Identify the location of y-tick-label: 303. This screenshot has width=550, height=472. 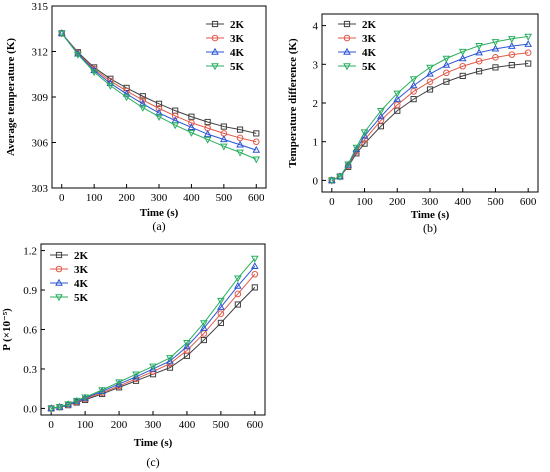
(40, 189).